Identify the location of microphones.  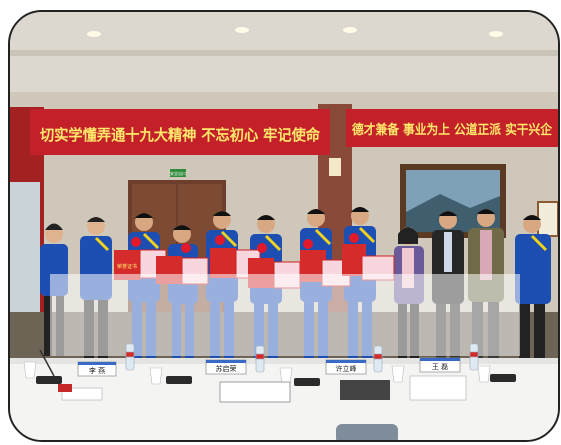
(276, 367).